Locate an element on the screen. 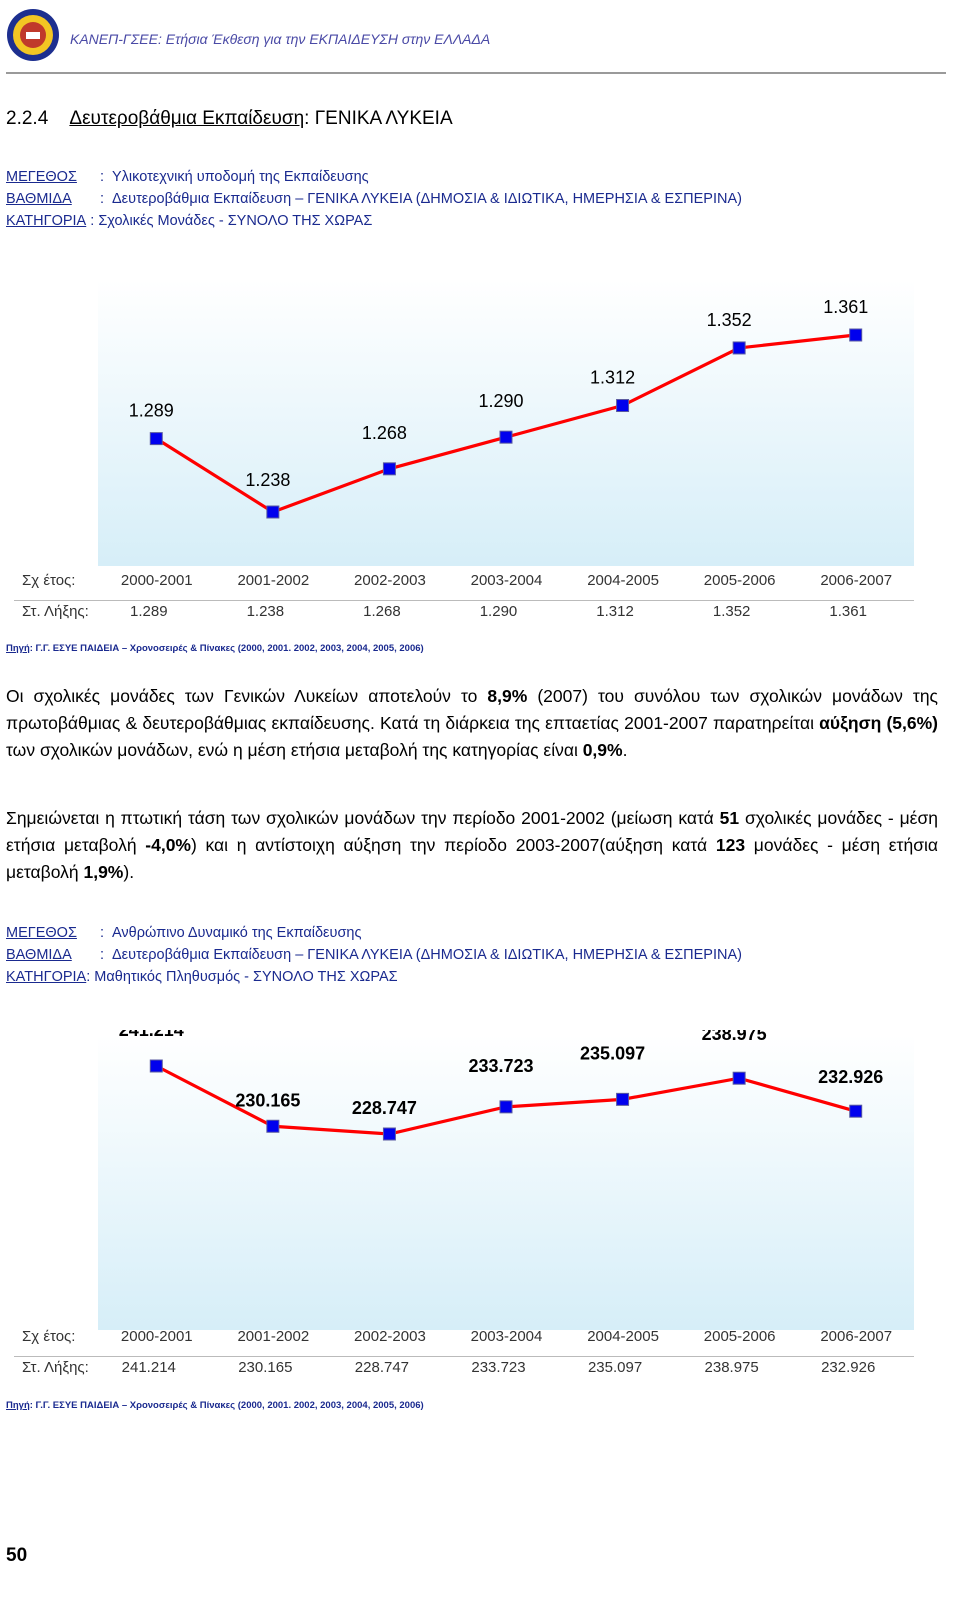  data-label: 1.361 is located at coordinates (845, 307).